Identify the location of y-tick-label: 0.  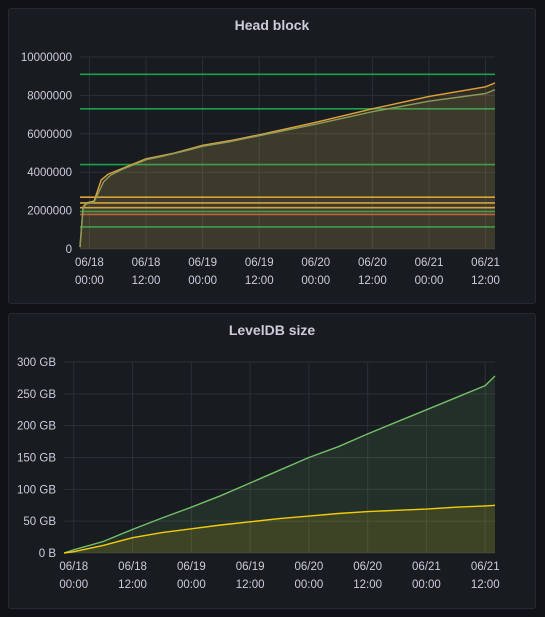
(69, 250).